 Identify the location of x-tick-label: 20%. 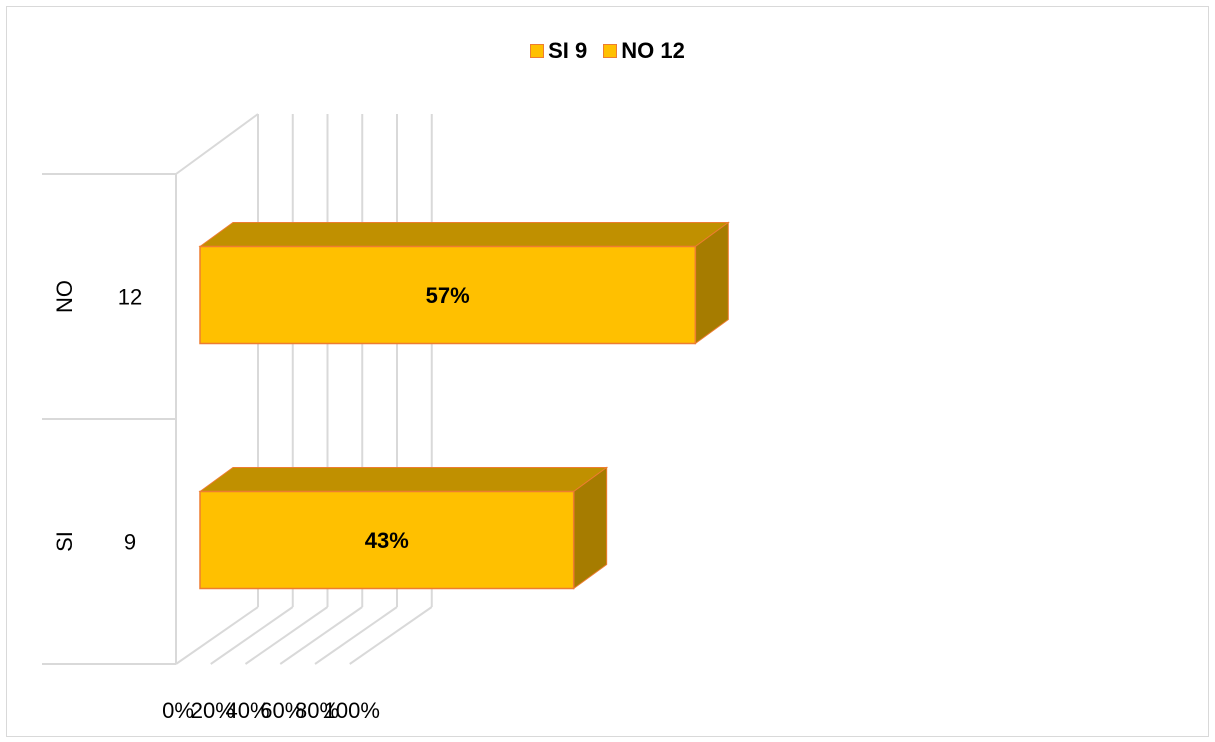
(213, 710).